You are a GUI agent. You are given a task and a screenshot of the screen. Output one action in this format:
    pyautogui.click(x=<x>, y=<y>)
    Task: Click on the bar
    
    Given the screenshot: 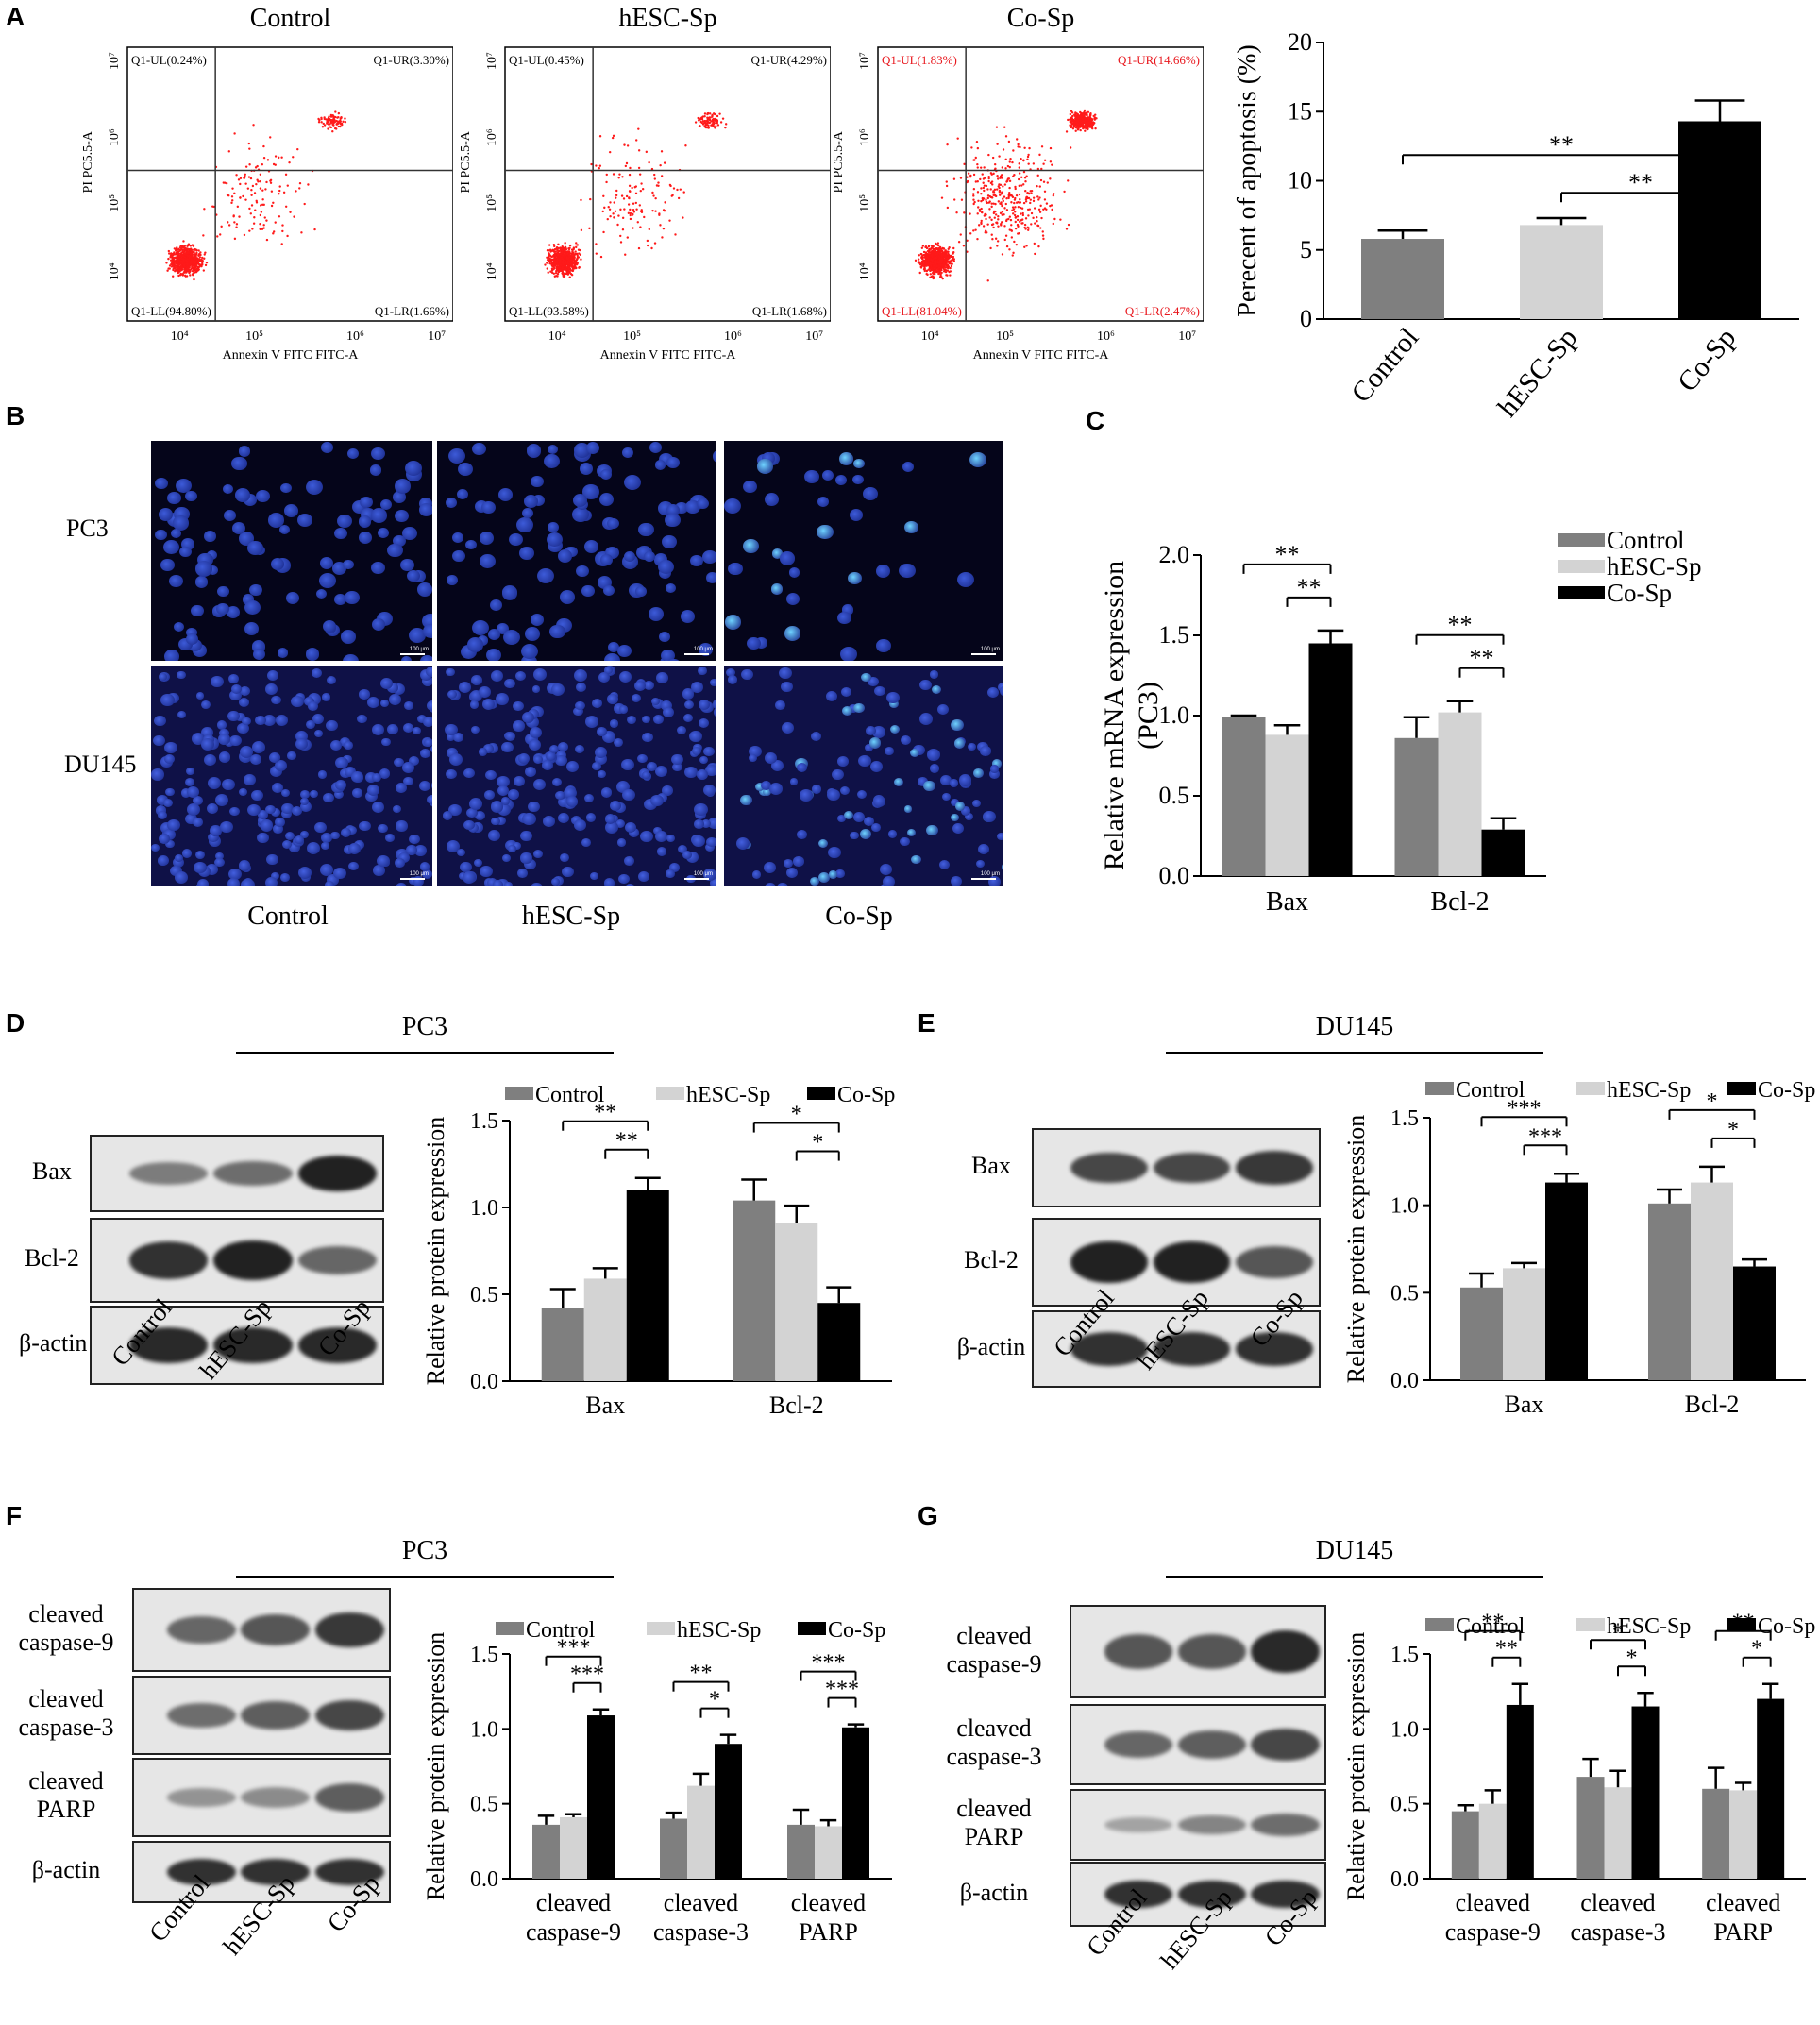 What is the action you would take?
    pyautogui.click(x=1566, y=1282)
    